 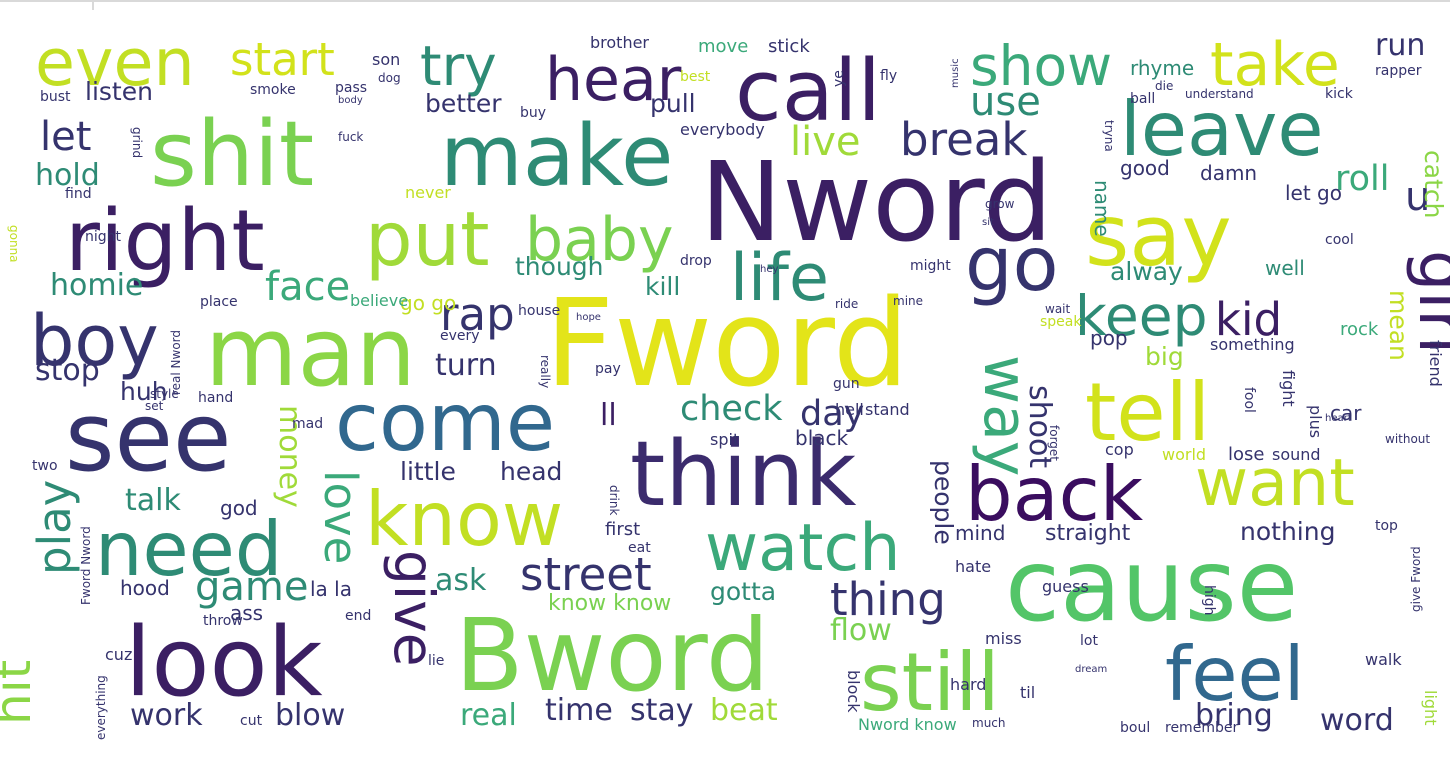 What do you see at coordinates (1005, 102) in the screenshot?
I see `cloud-word: use` at bounding box center [1005, 102].